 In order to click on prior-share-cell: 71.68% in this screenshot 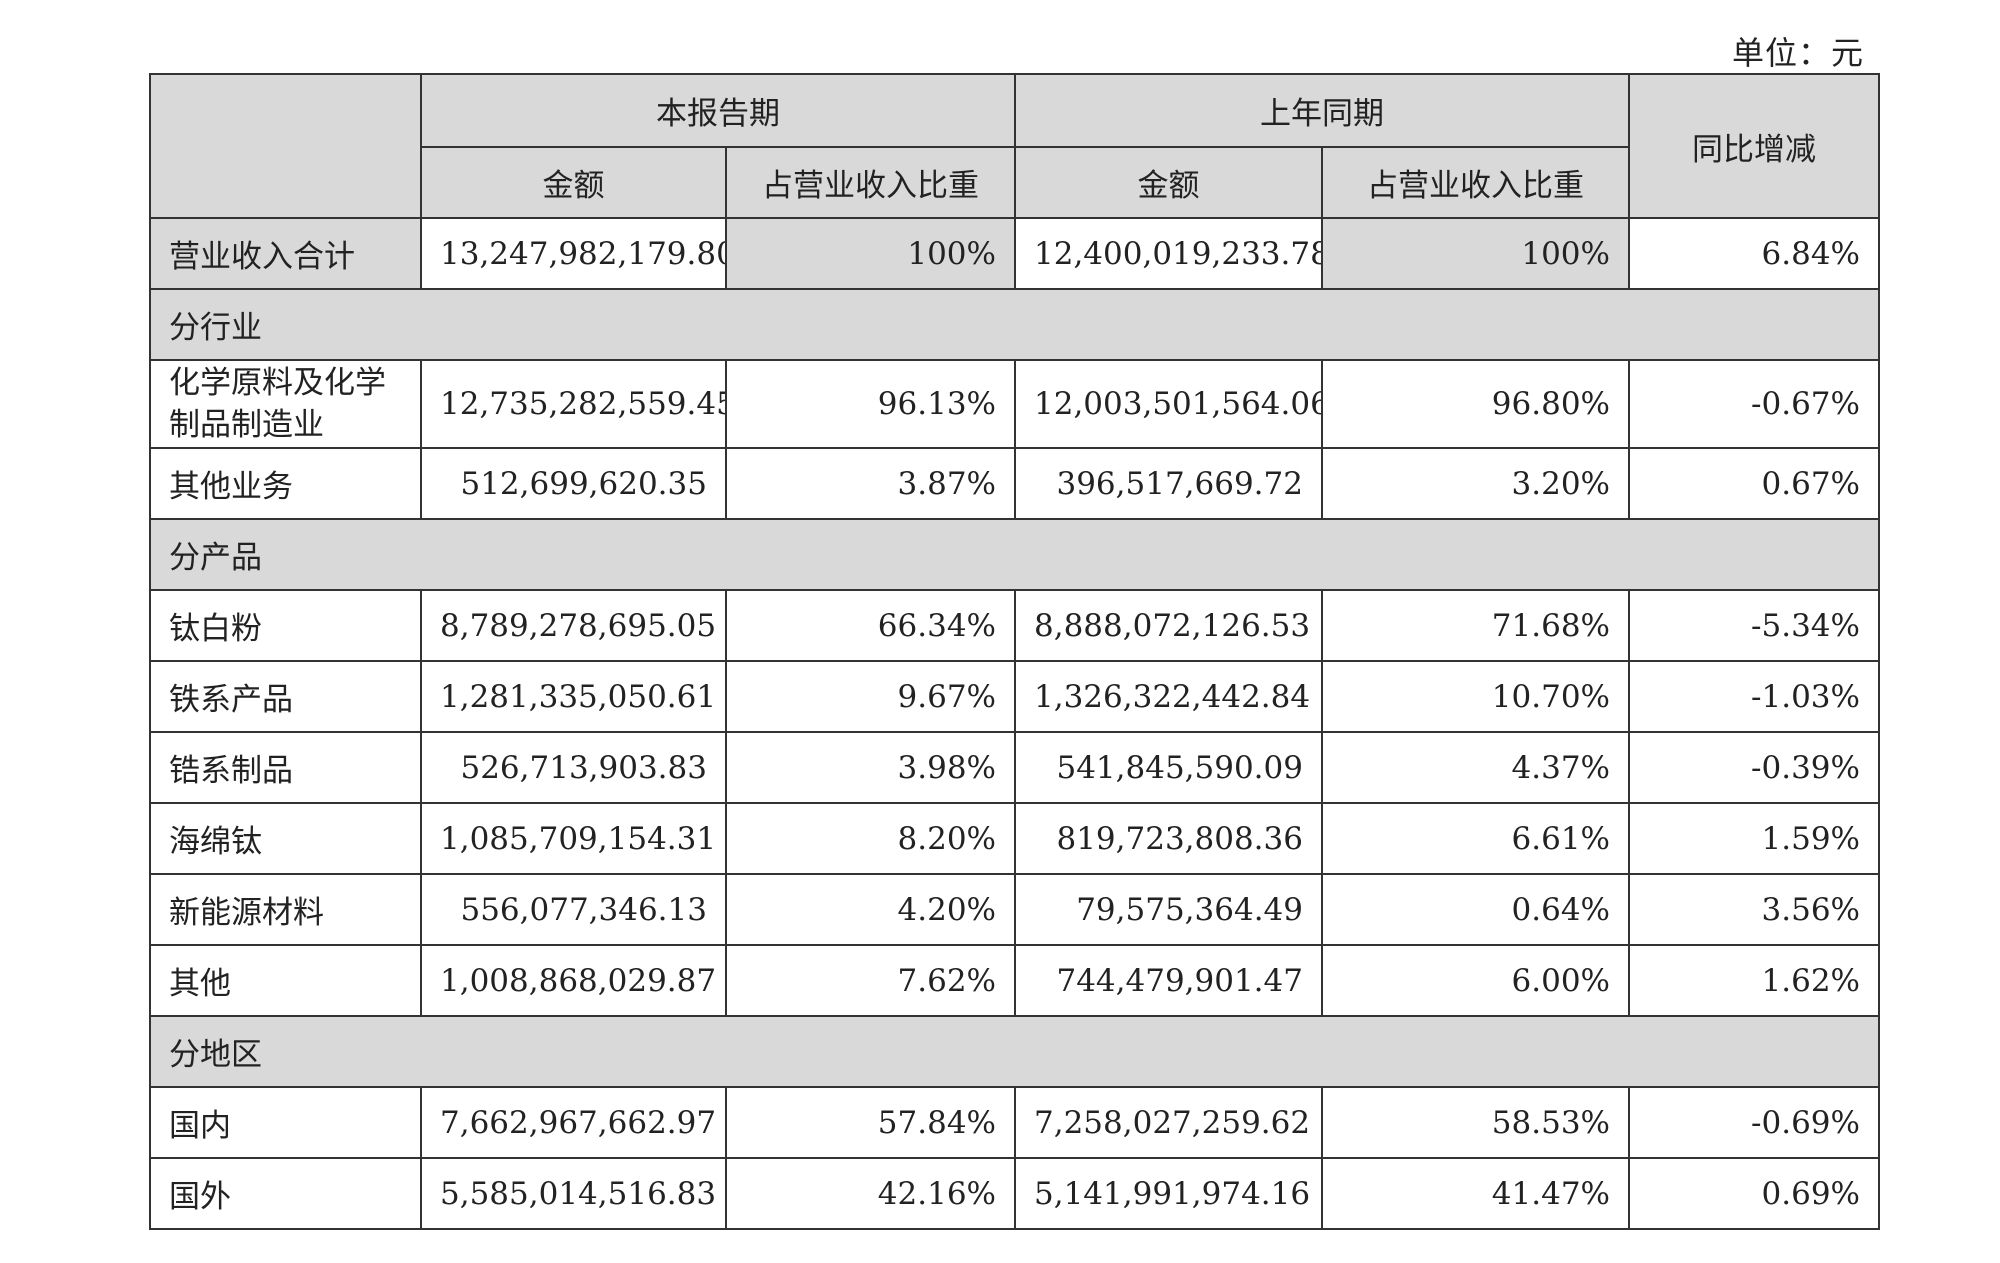, I will do `click(1475, 625)`.